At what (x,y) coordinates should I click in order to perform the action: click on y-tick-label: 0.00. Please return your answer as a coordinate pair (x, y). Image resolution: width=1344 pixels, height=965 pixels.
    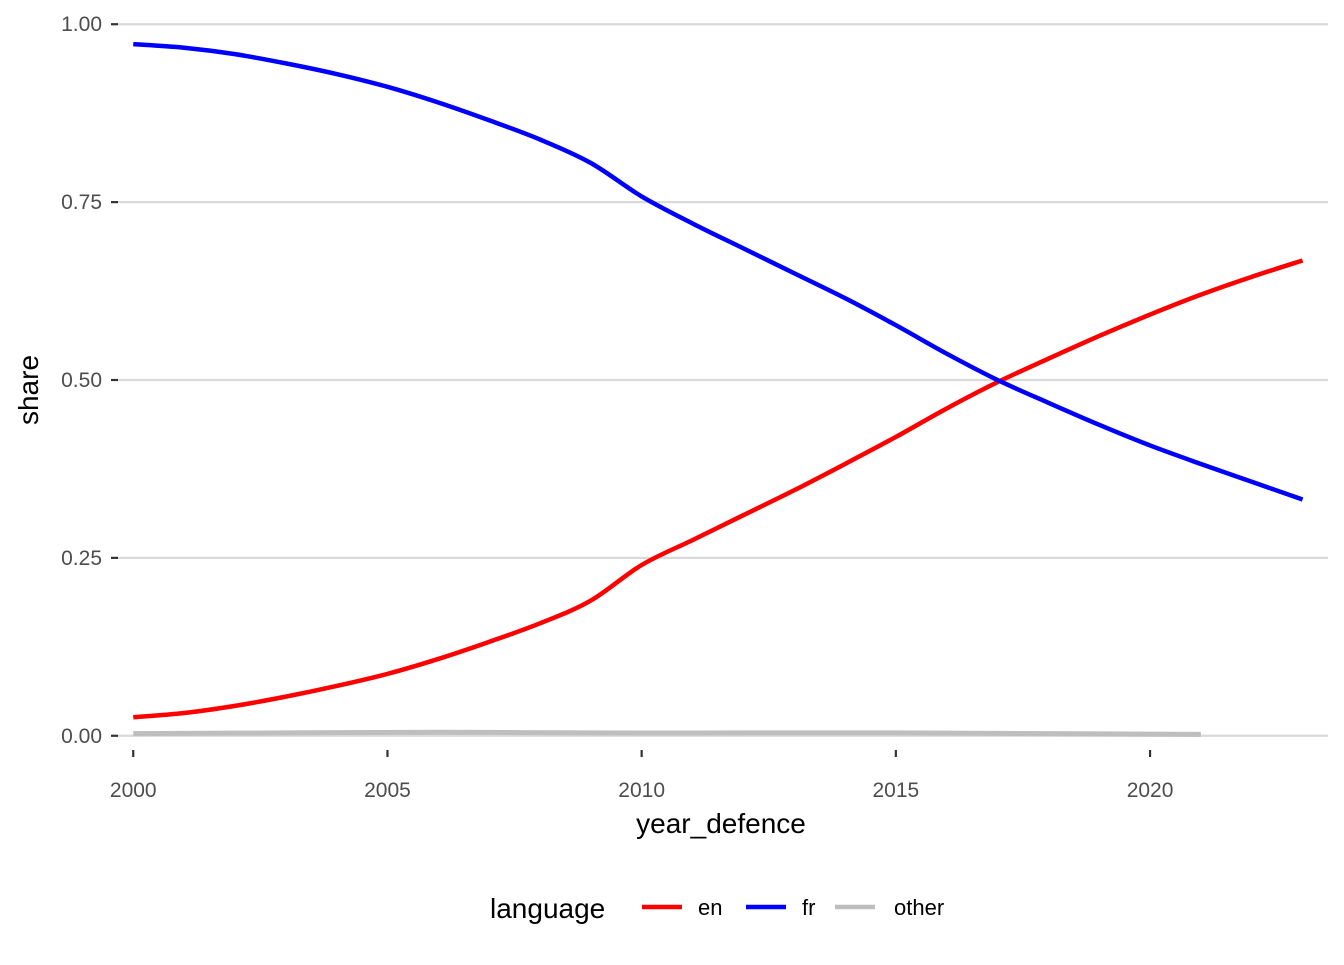
    Looking at the image, I should click on (81, 736).